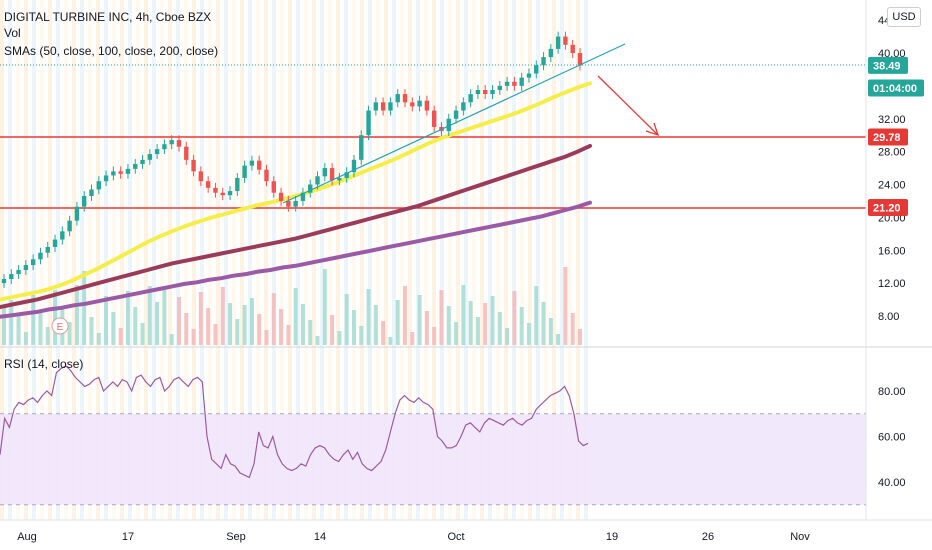 This screenshot has height=550, width=932. What do you see at coordinates (892, 437) in the screenshot?
I see `rsi-axis: 80.00 60.00 40.00` at bounding box center [892, 437].